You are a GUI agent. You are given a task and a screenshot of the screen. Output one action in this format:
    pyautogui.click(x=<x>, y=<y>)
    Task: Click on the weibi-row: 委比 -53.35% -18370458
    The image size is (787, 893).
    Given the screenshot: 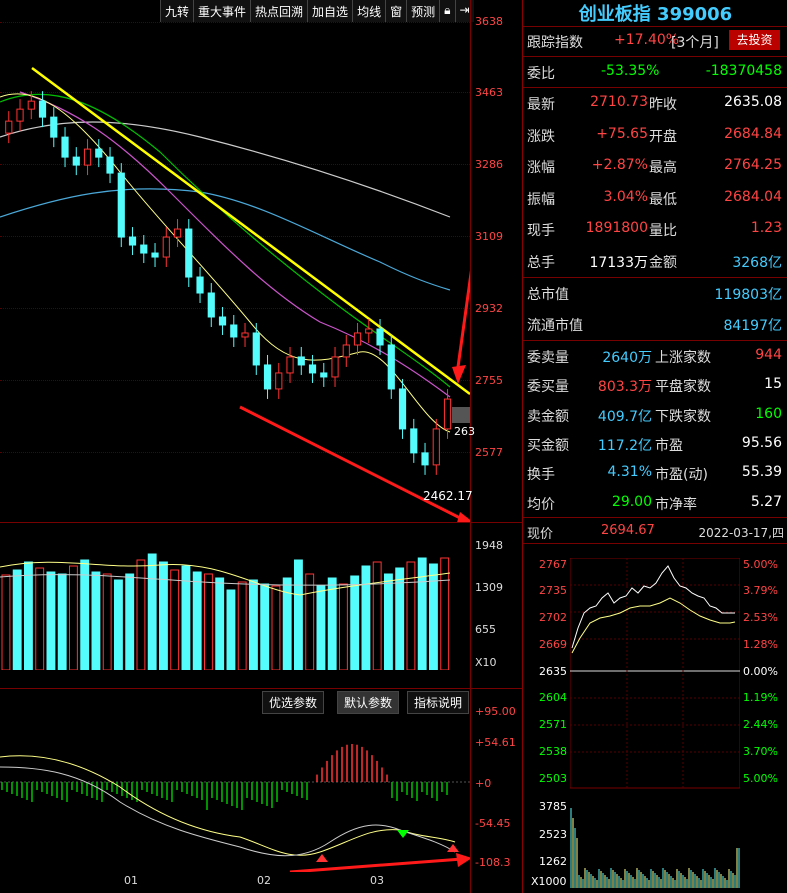 What is the action you would take?
    pyautogui.click(x=655, y=72)
    